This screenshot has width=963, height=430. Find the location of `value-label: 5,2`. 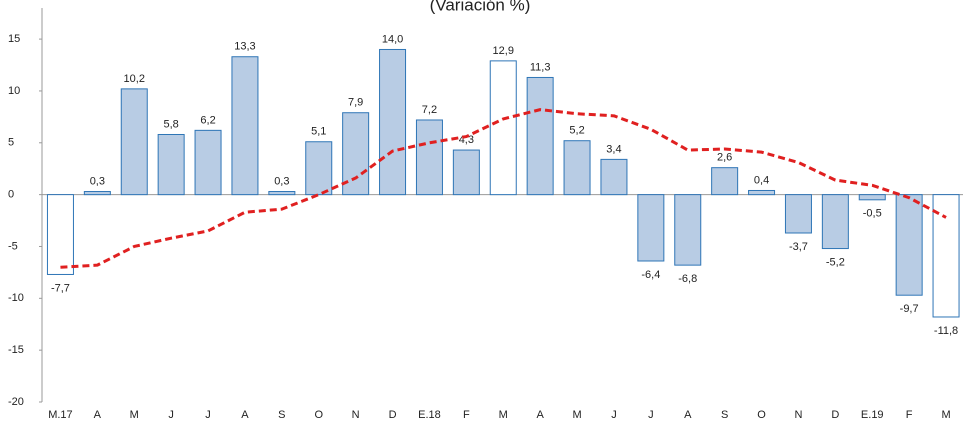

value-label: 5,2 is located at coordinates (576, 131).